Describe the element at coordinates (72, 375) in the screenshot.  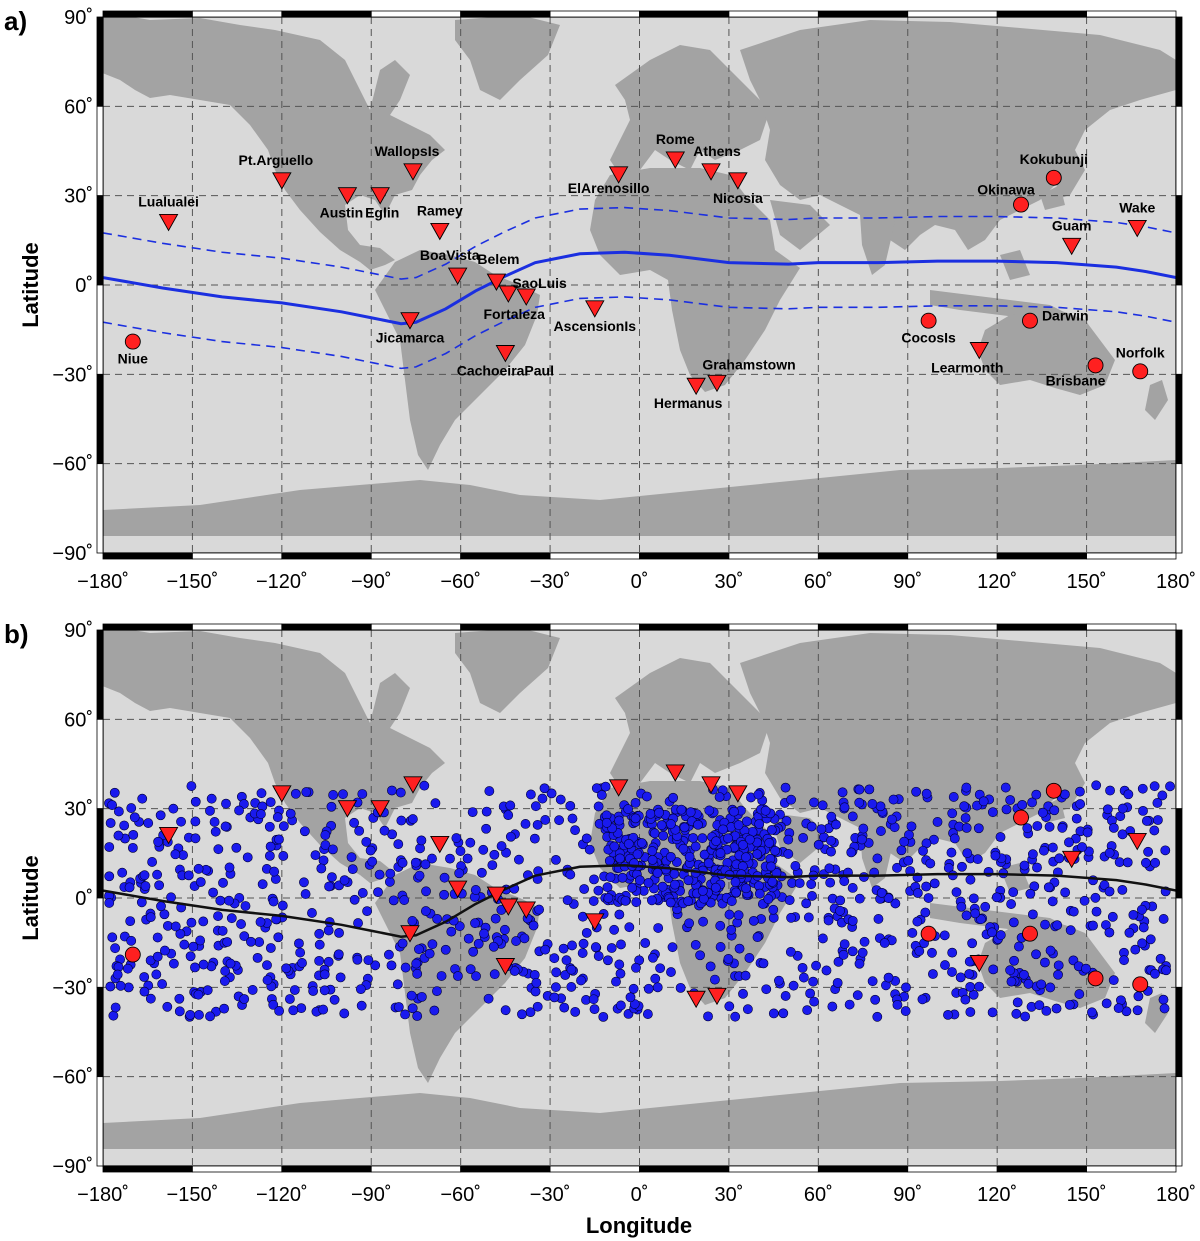
I see `y-tick-label: −30˚` at that location.